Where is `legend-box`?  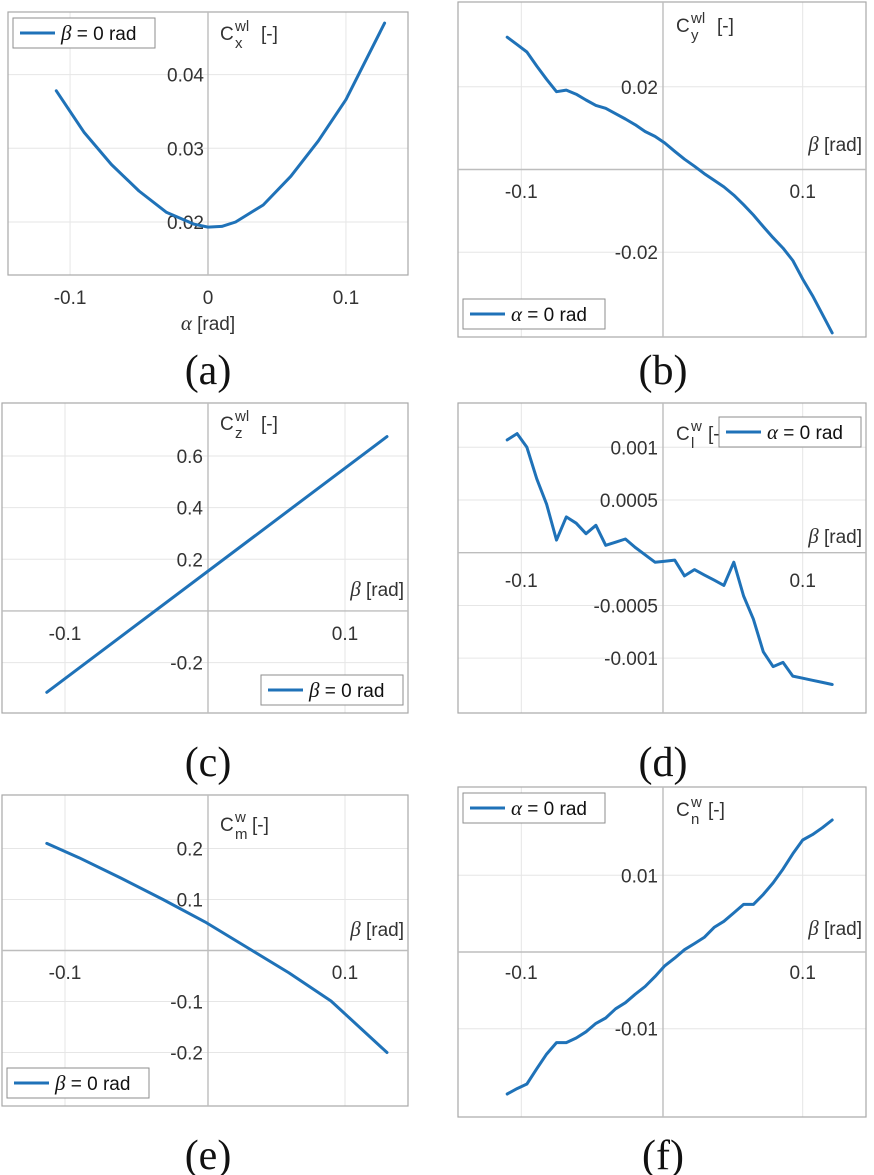
legend-box is located at coordinates (534, 314).